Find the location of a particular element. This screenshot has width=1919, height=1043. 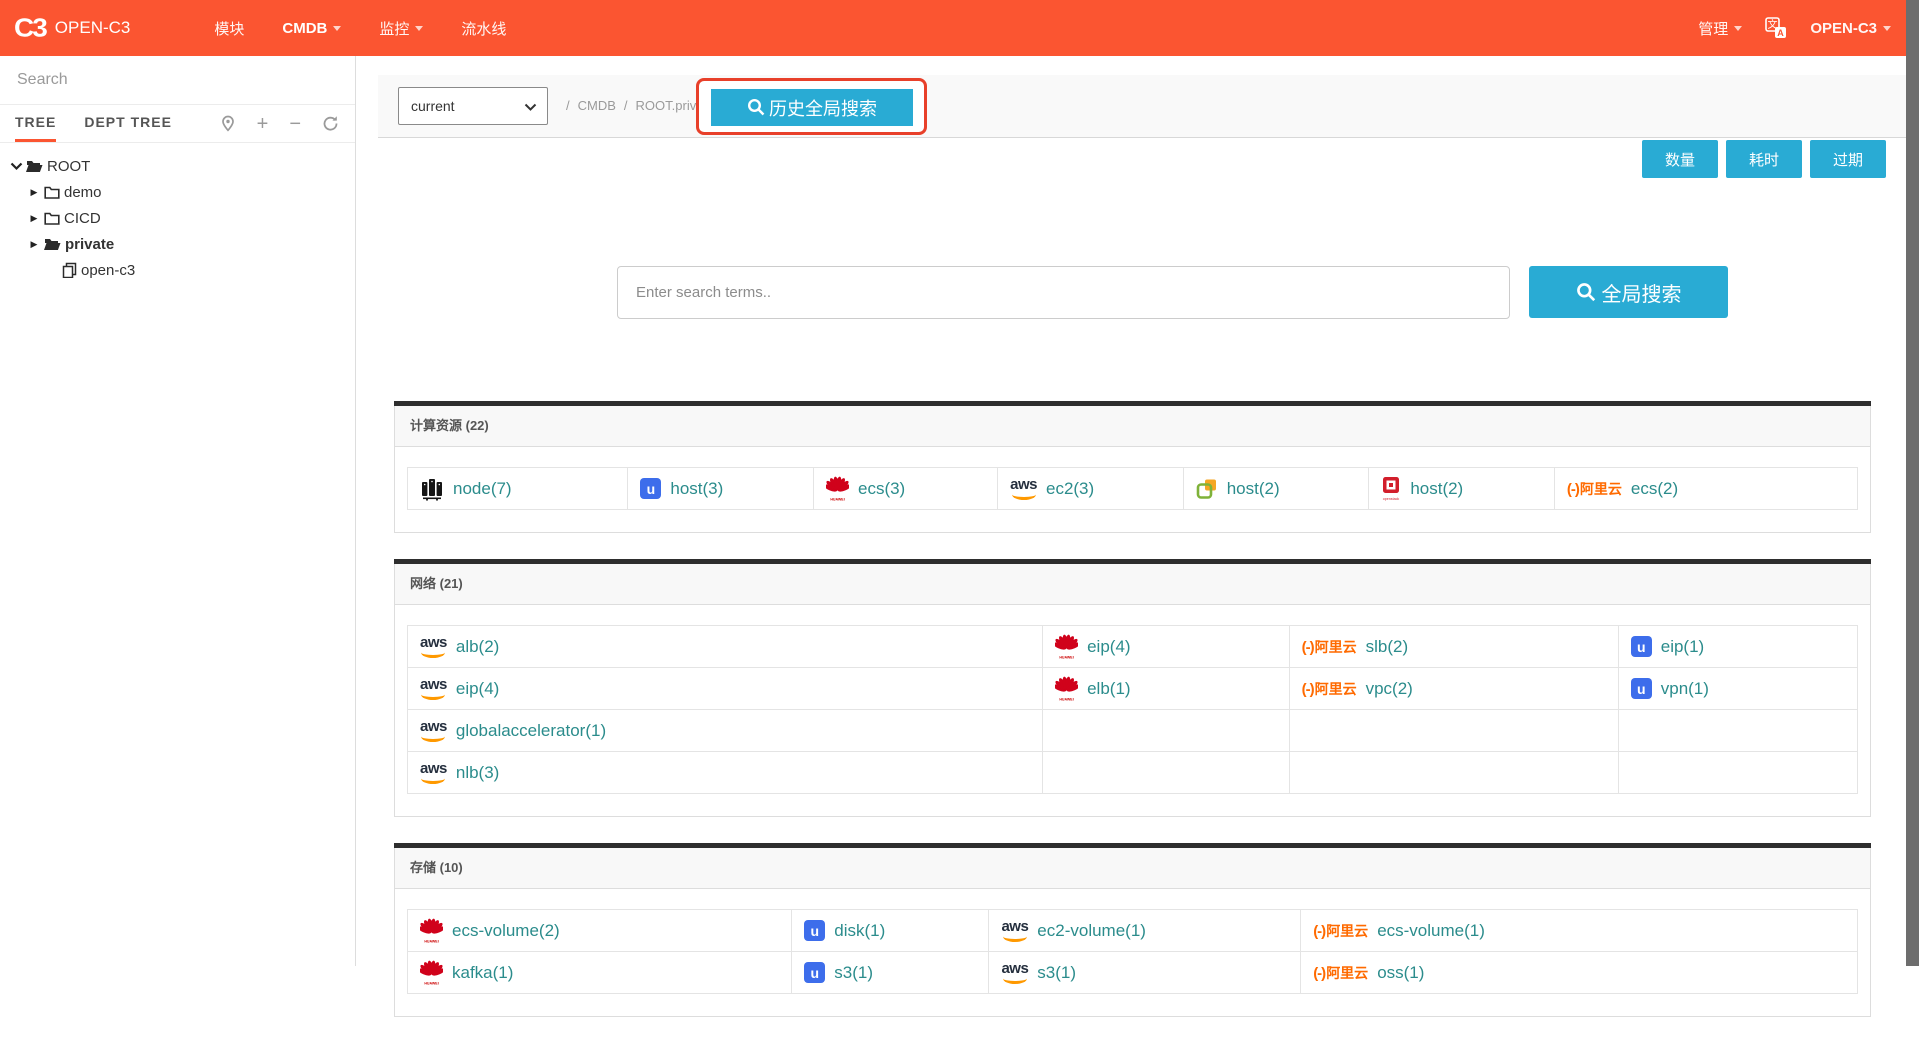

tree-node-CICD: ▶ CICD is located at coordinates (177, 218).